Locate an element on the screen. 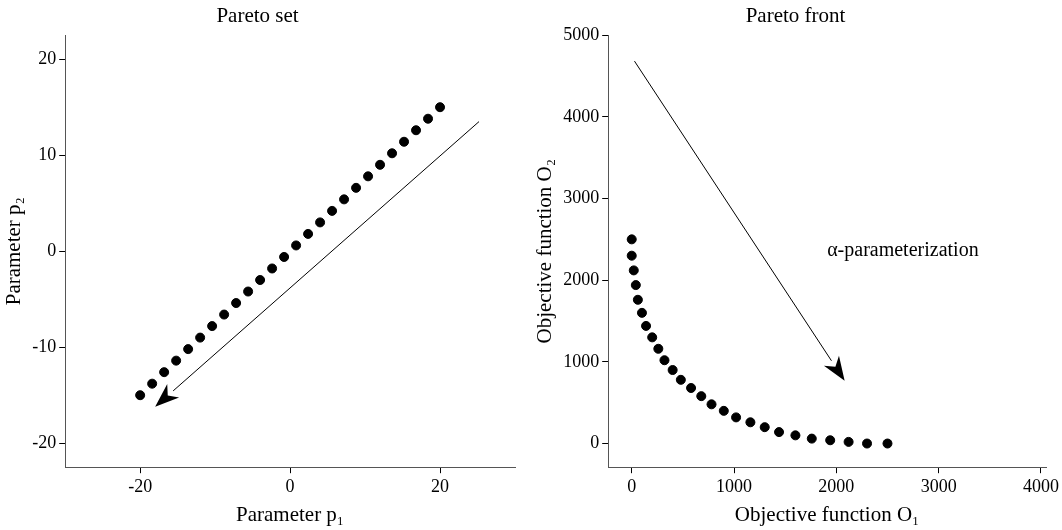  x-tick-label: 3000 is located at coordinates (938, 485).